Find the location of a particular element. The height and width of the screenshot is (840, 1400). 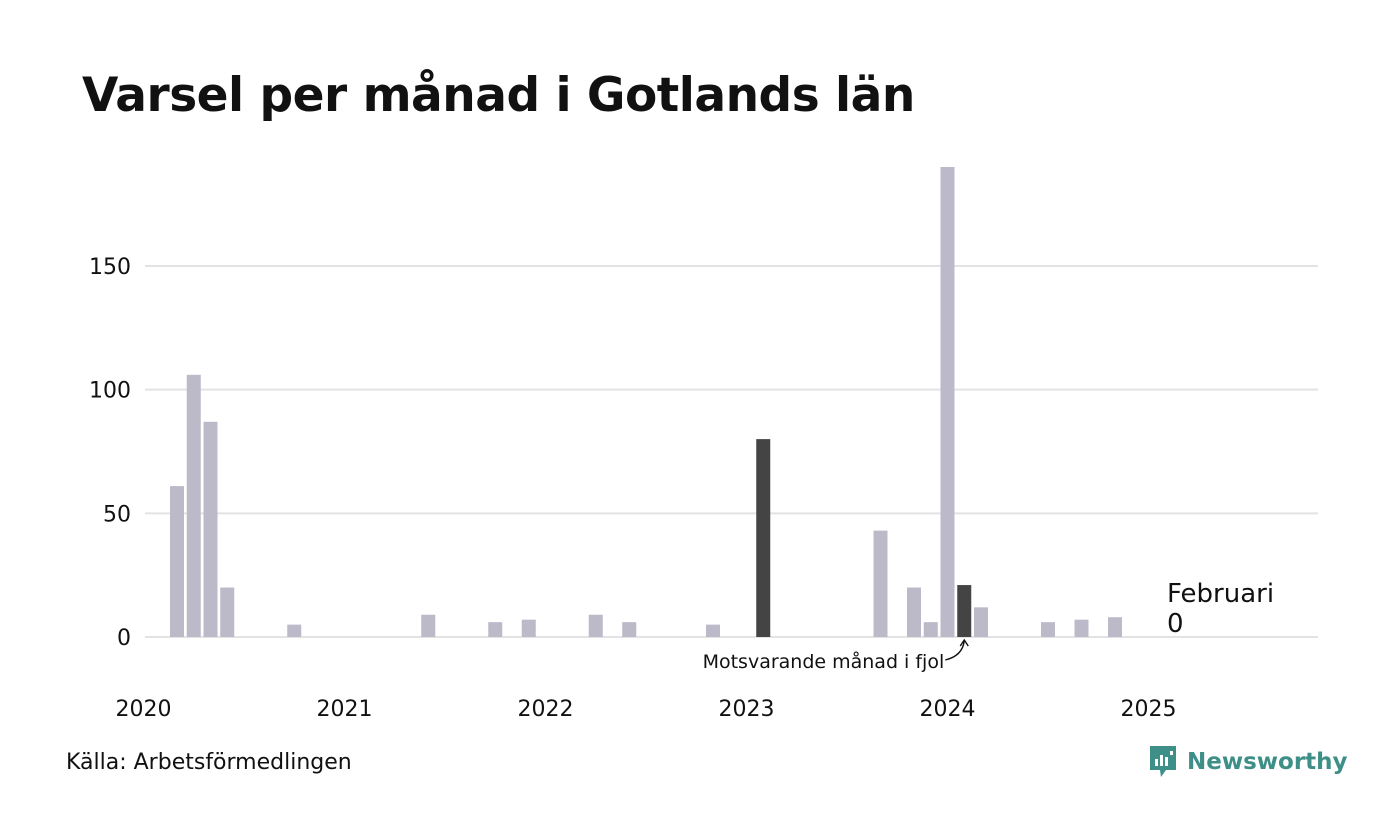

y-tick-label: 100 is located at coordinates (110, 391).